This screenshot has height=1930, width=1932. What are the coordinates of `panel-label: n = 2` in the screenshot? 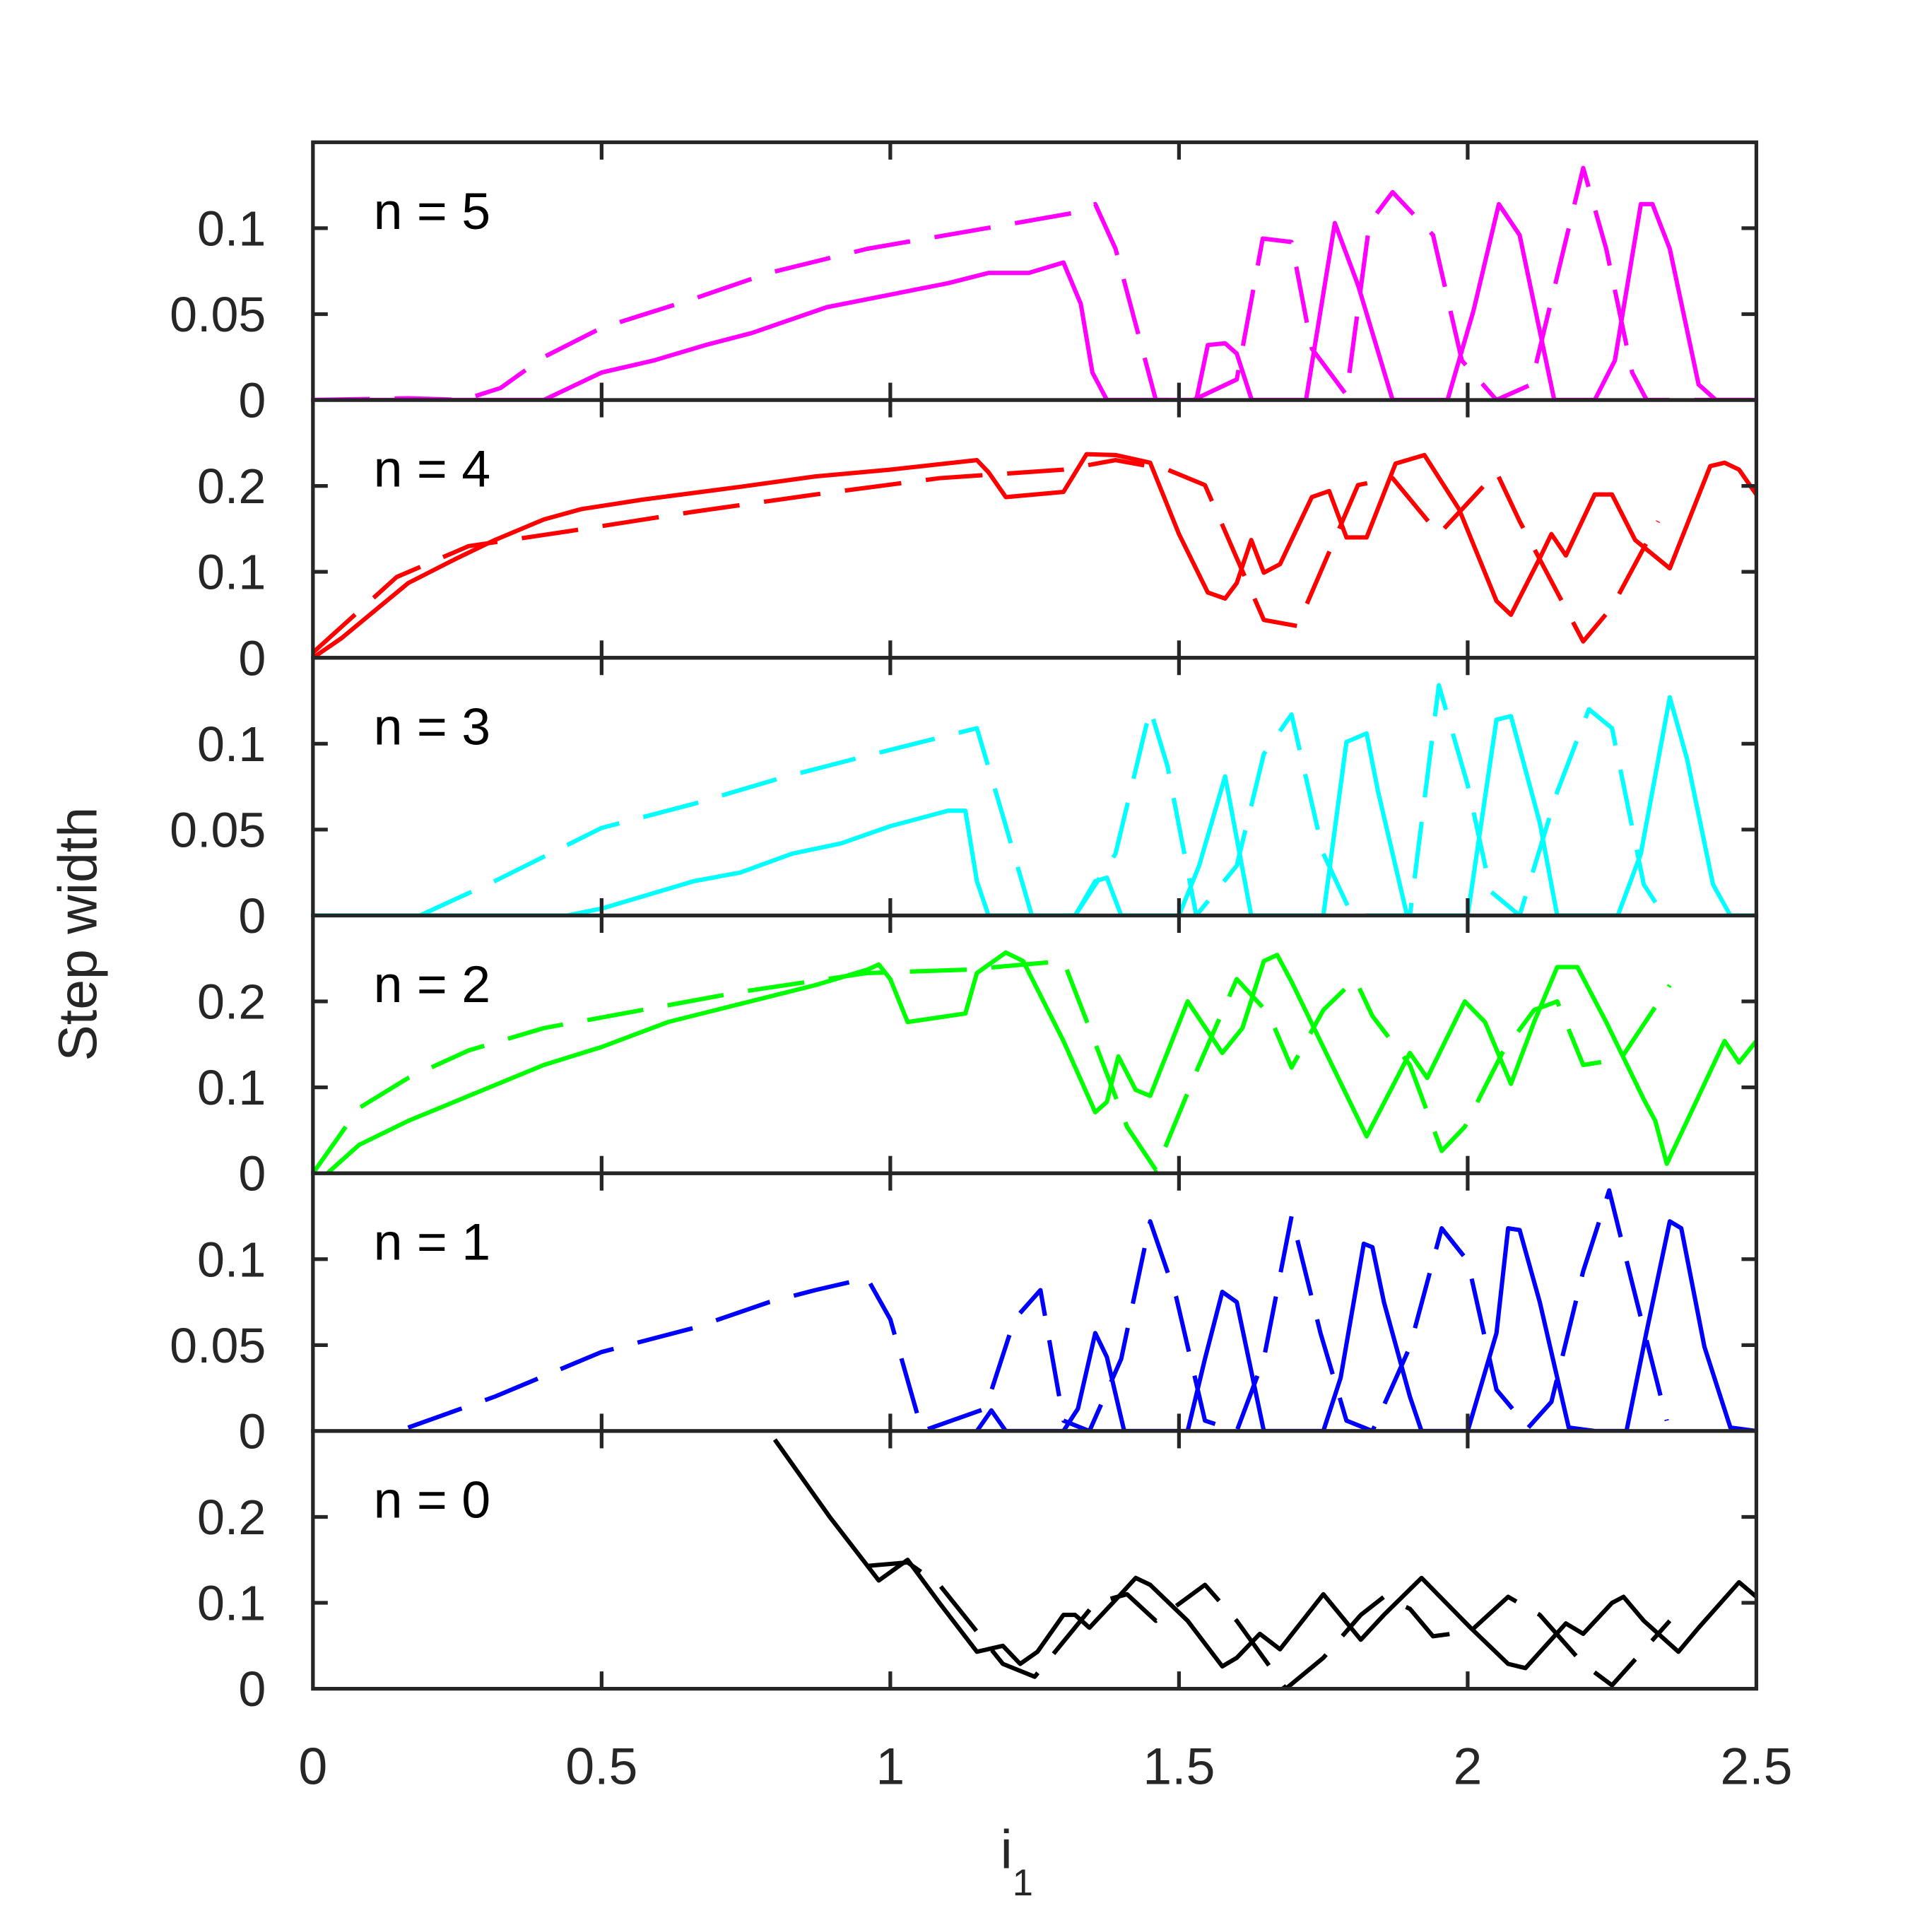 It's located at (432, 984).